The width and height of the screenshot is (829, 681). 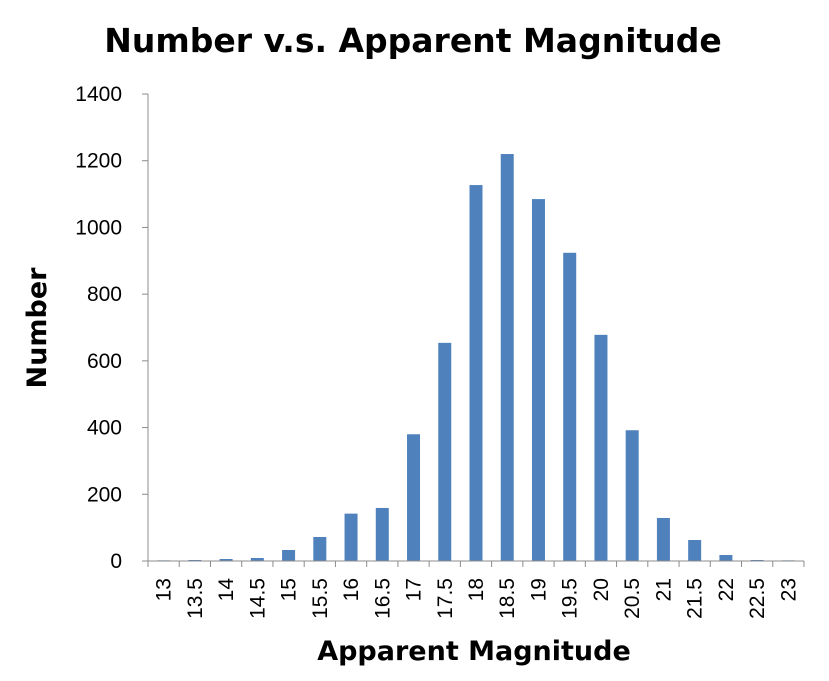 I want to click on x-tick-label: 18.5, so click(x=507, y=598).